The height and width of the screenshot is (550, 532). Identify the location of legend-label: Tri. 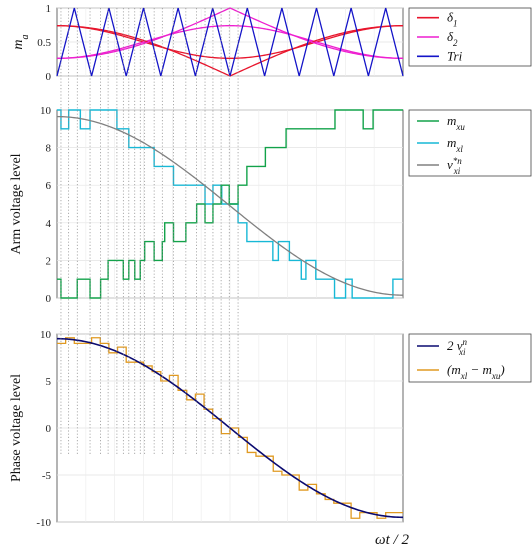
(455, 55).